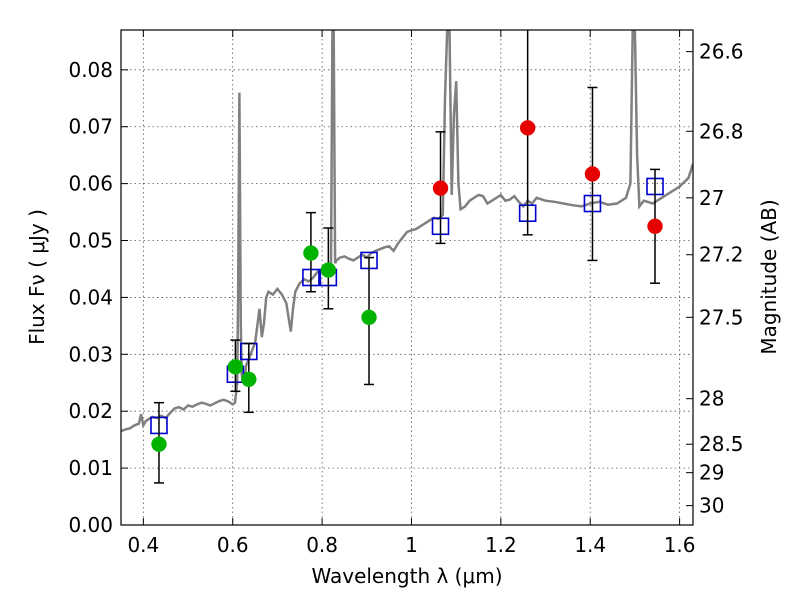  I want to click on y-tick-label: 0.01, so click(90, 468).